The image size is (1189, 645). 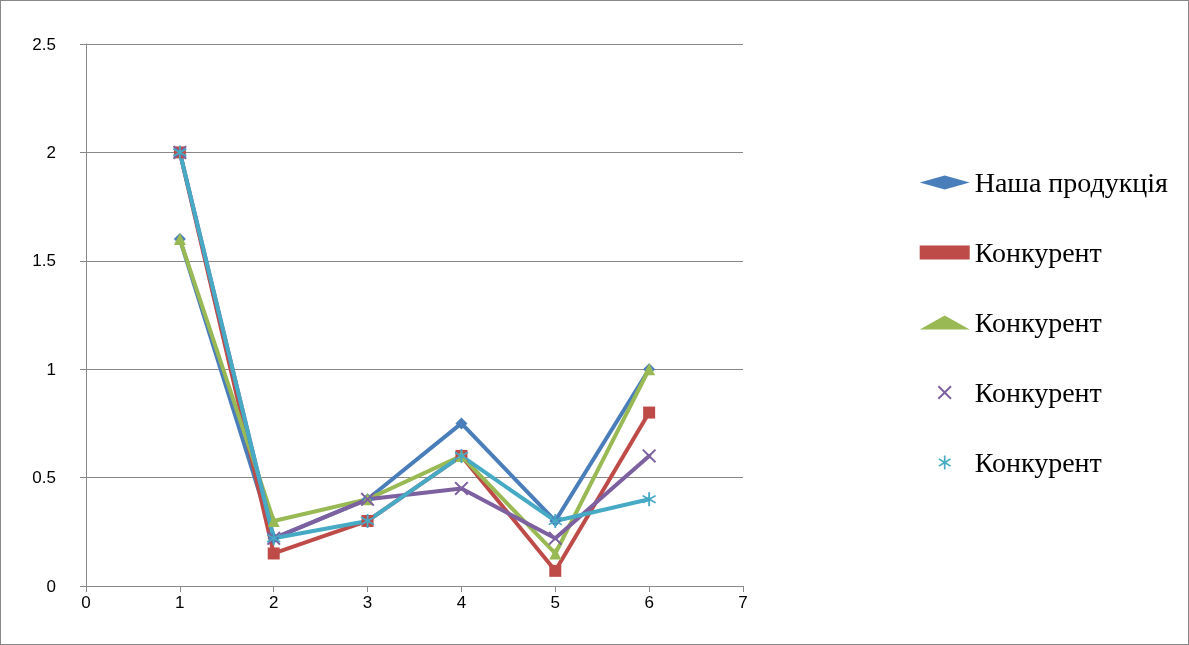 What do you see at coordinates (180, 602) in the screenshot?
I see `x-tick-label: 1` at bounding box center [180, 602].